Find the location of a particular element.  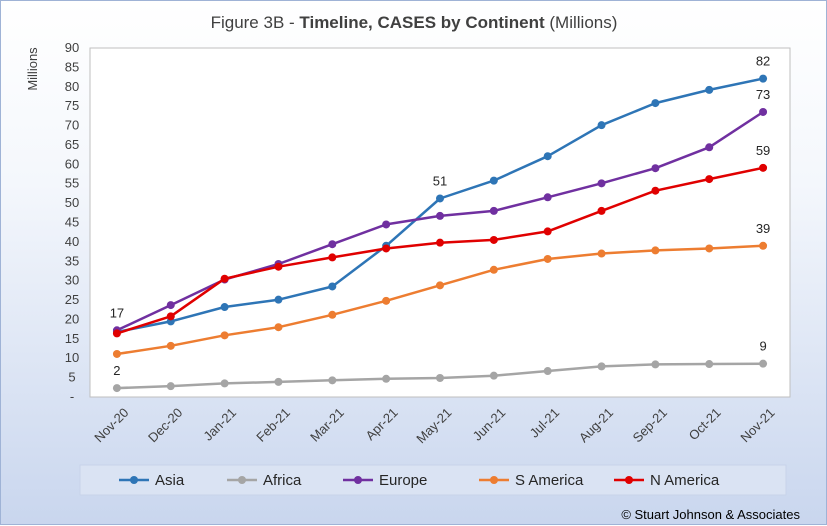

data-label: 82 is located at coordinates (763, 61).